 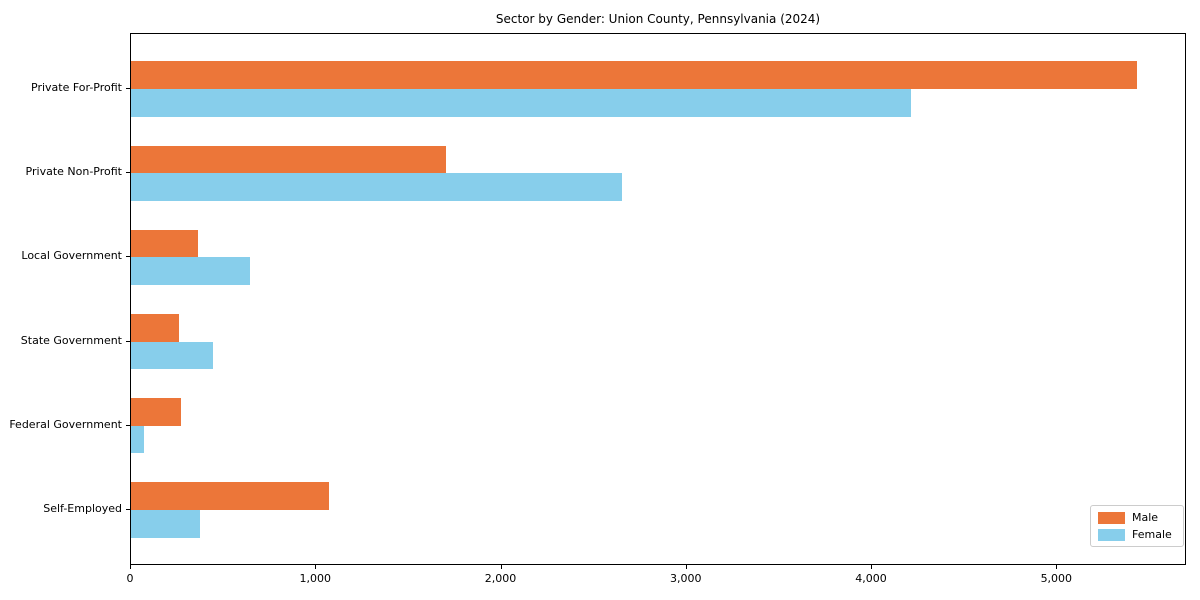 I want to click on y-axis-label-self-employed: Self-Employed, so click(x=82, y=508).